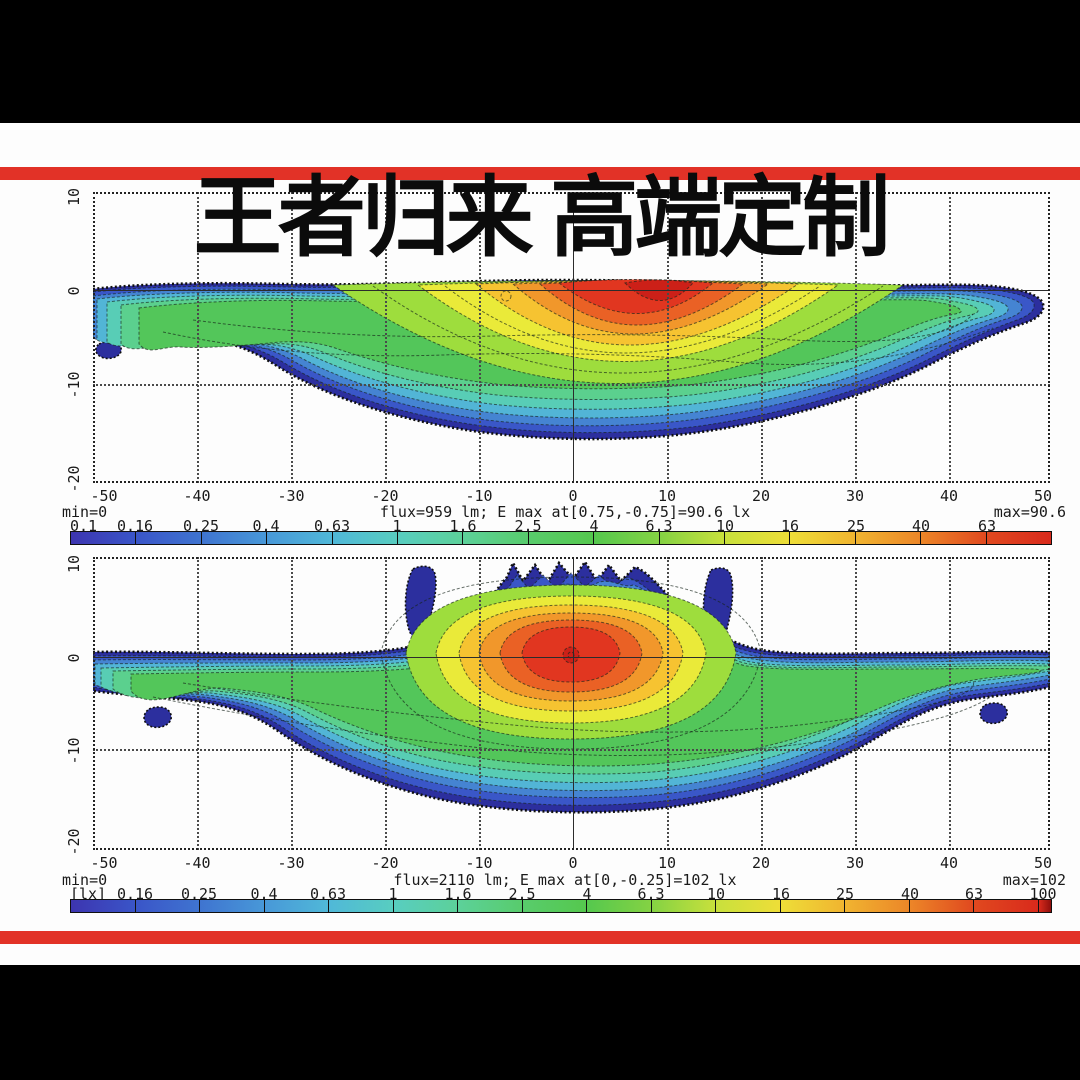 This screenshot has height=1080, width=1080. What do you see at coordinates (1034, 880) in the screenshot?
I see `max-value-label: max=102` at bounding box center [1034, 880].